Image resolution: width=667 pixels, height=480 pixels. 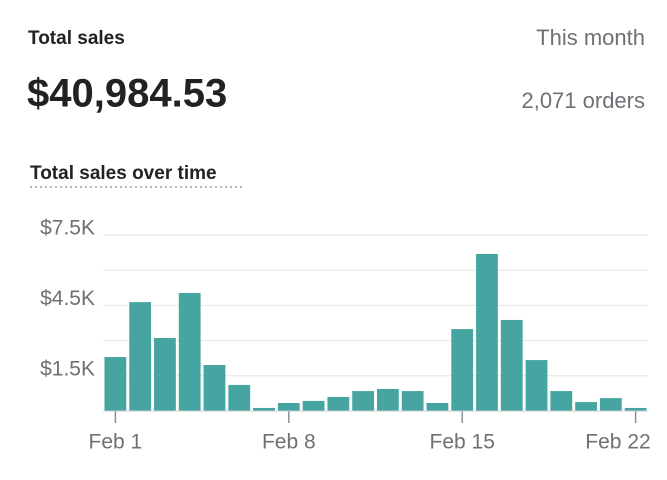 I want to click on card-title: Total sales, so click(x=76, y=38).